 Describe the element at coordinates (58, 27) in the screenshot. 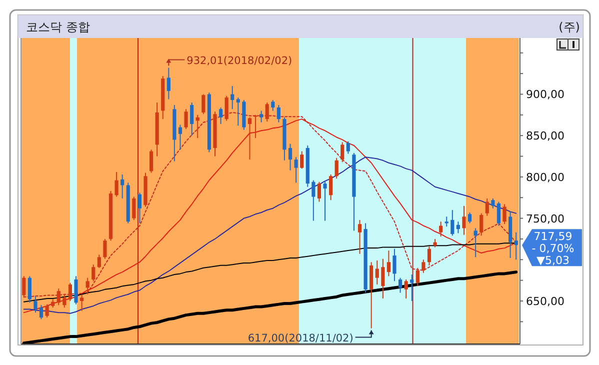

I see `chart-title: 코스닥 종합` at that location.